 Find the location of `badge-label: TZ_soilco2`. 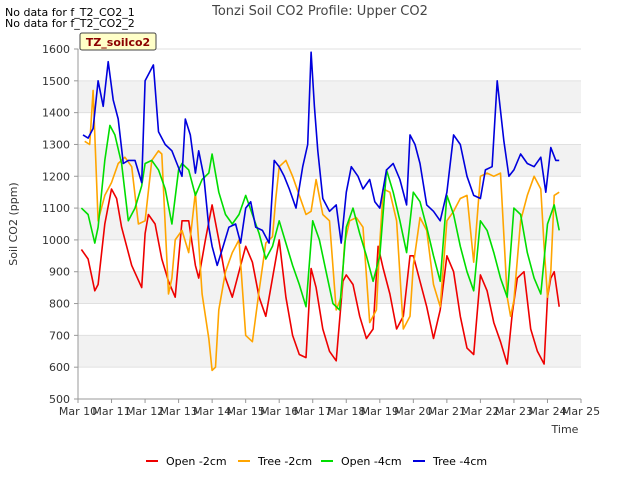

badge-label: TZ_soilco2 is located at coordinates (118, 42).